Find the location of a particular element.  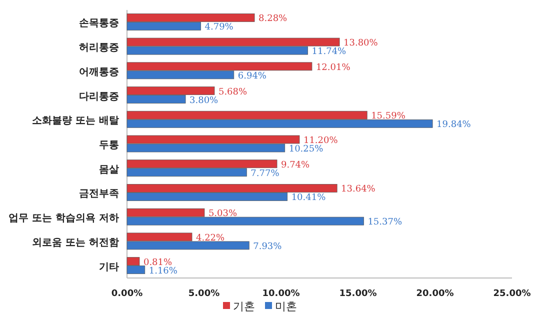

legend-label: 미혼 is located at coordinates (286, 306).